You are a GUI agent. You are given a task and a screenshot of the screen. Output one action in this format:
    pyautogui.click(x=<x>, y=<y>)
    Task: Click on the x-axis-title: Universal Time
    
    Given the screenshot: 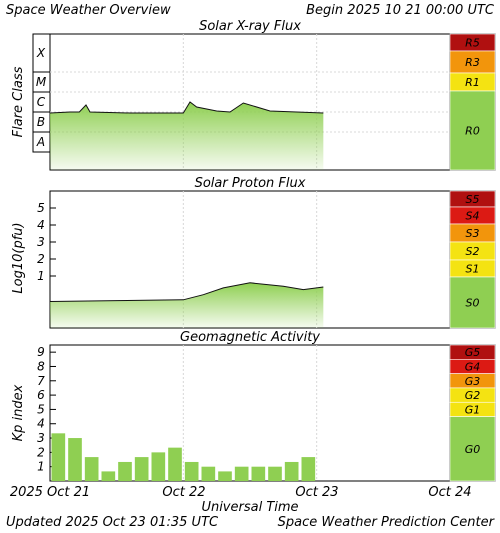 What is the action you would take?
    pyautogui.click(x=249, y=507)
    